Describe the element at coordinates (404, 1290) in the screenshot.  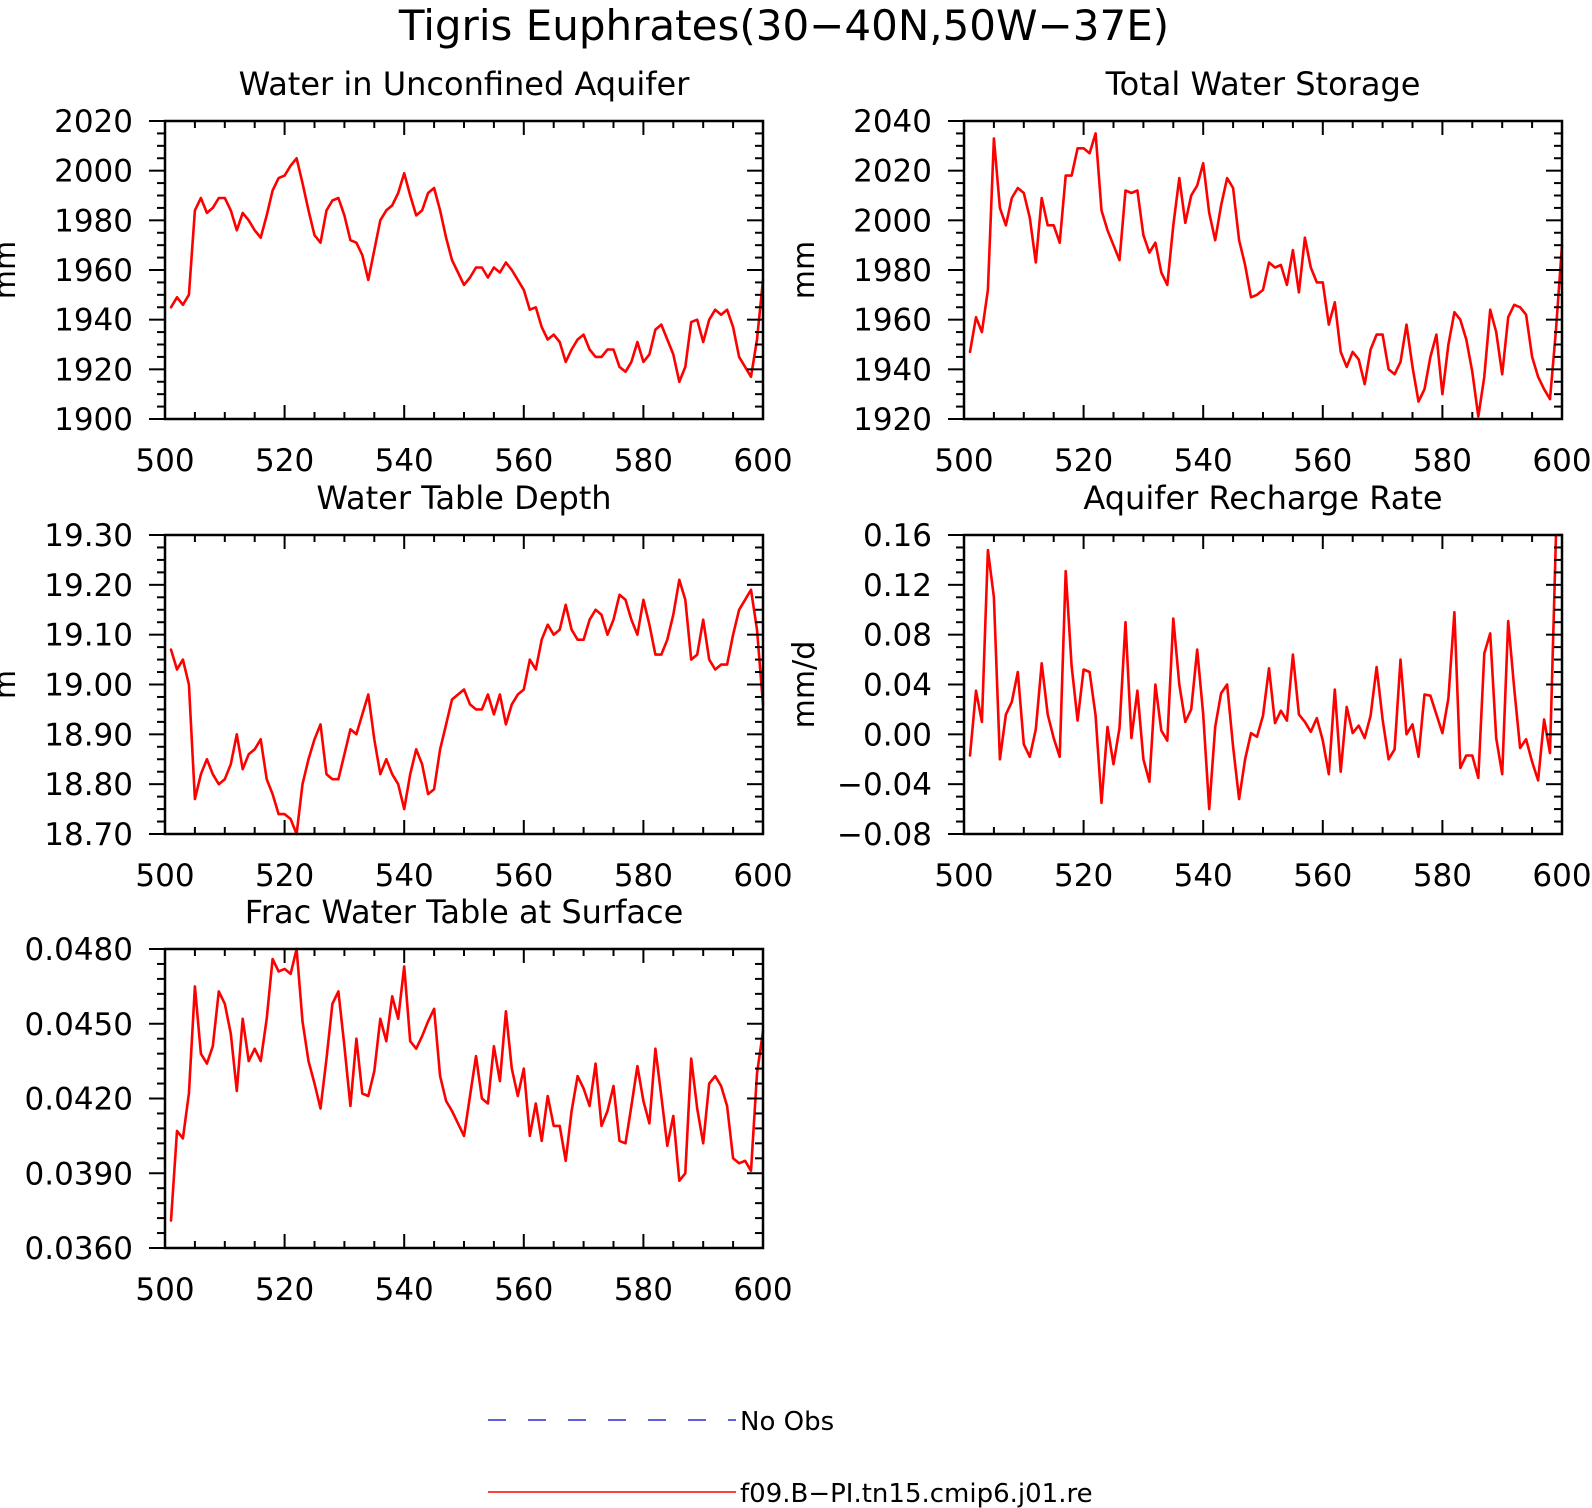
I see `panel-4-xtick-label: 540` at that location.